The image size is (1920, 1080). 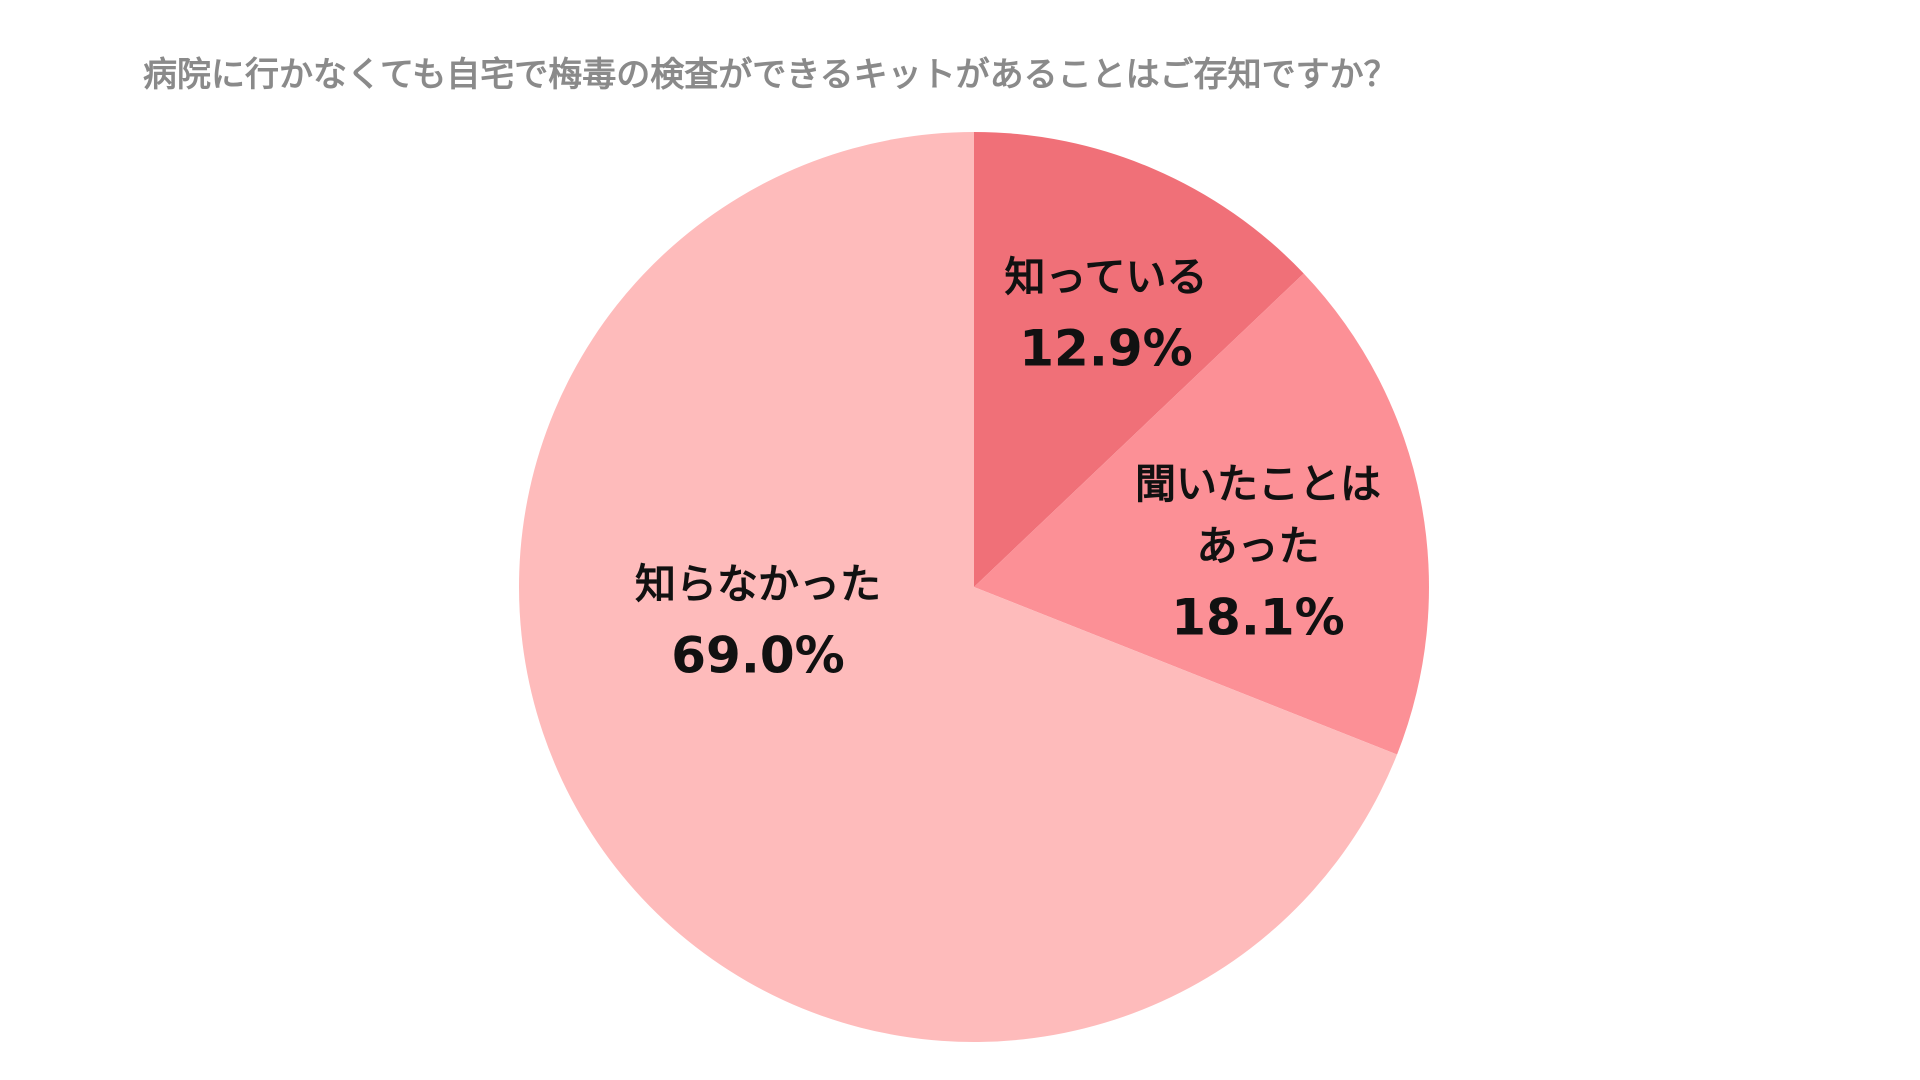 I want to click on slice-value: 18.1%, so click(x=1257, y=618).